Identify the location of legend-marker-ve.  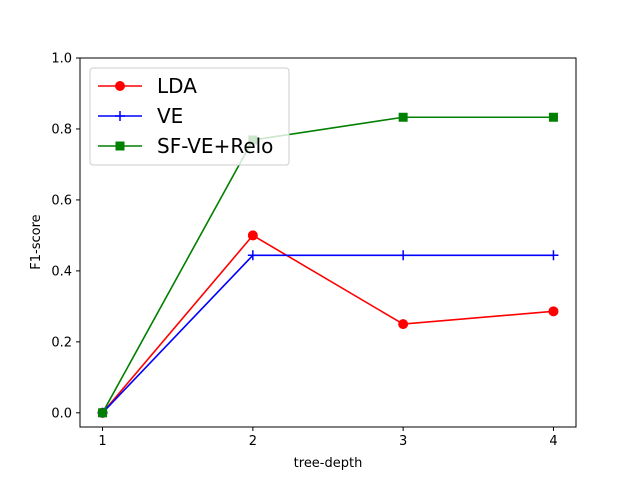
(120, 116).